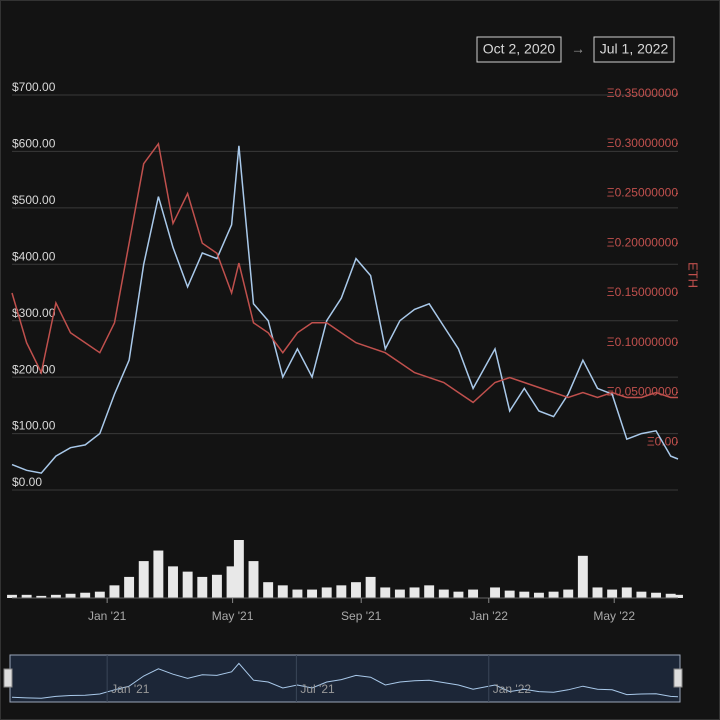 This screenshot has width=720, height=720. I want to click on y-tick-label: $500.00, so click(34, 200).